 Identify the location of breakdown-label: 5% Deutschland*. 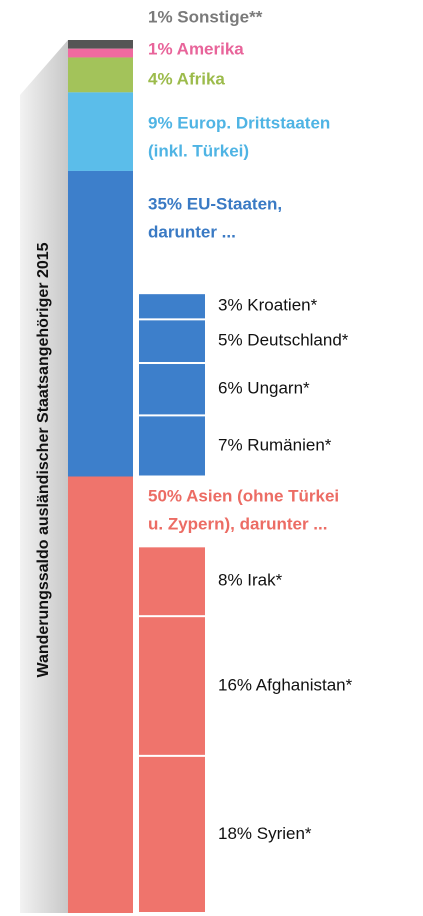
(283, 340).